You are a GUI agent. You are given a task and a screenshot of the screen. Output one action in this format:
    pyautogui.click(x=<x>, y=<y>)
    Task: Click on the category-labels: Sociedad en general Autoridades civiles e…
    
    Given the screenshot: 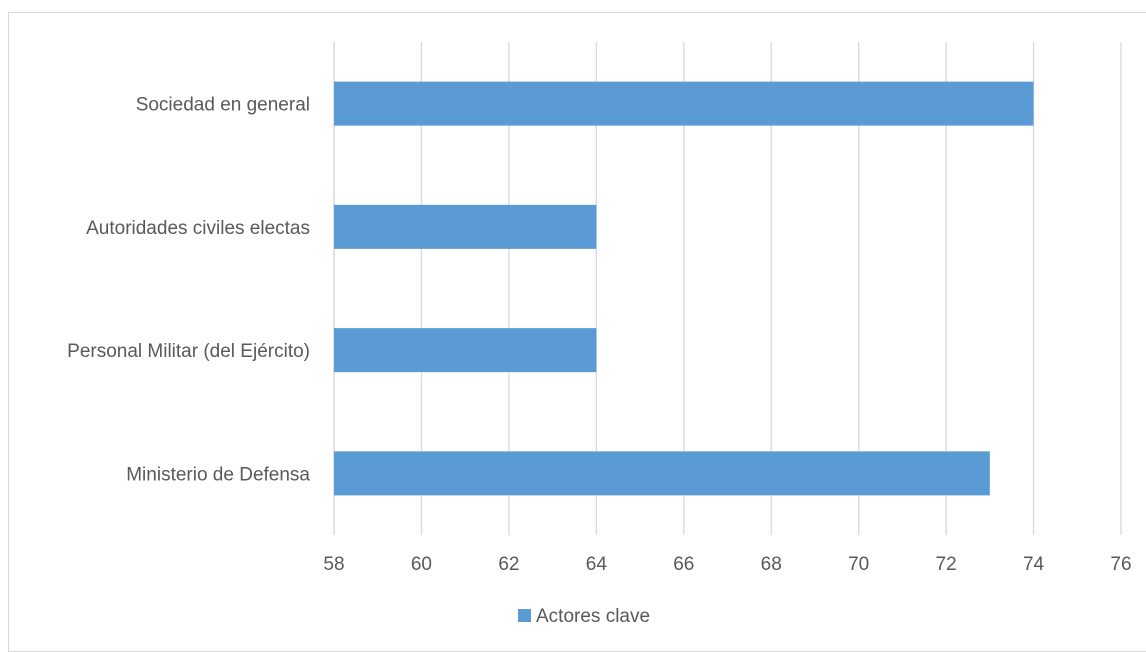 What is the action you would take?
    pyautogui.click(x=188, y=290)
    